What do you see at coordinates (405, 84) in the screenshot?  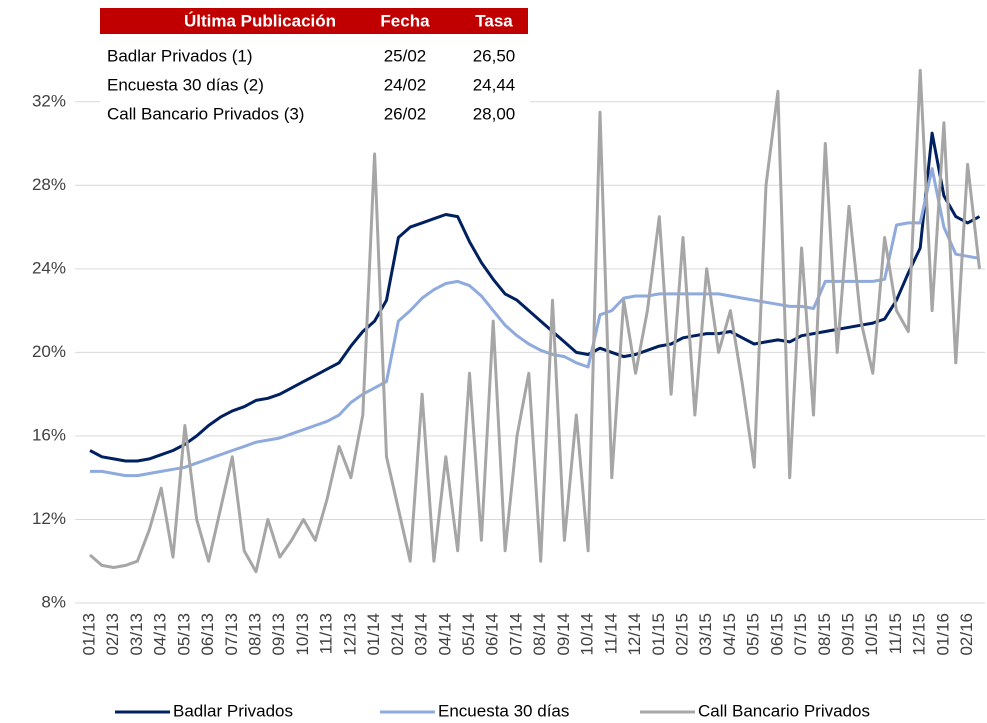 I see `table-cell: 24/02` at bounding box center [405, 84].